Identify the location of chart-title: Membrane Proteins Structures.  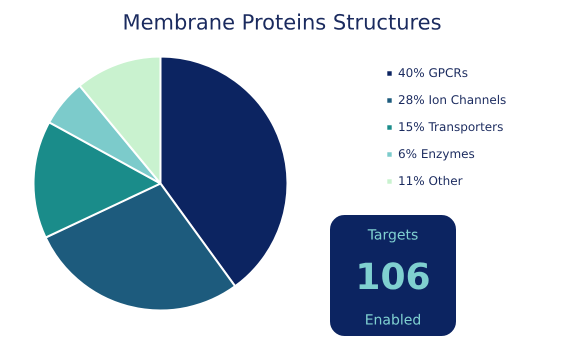
(282, 22).